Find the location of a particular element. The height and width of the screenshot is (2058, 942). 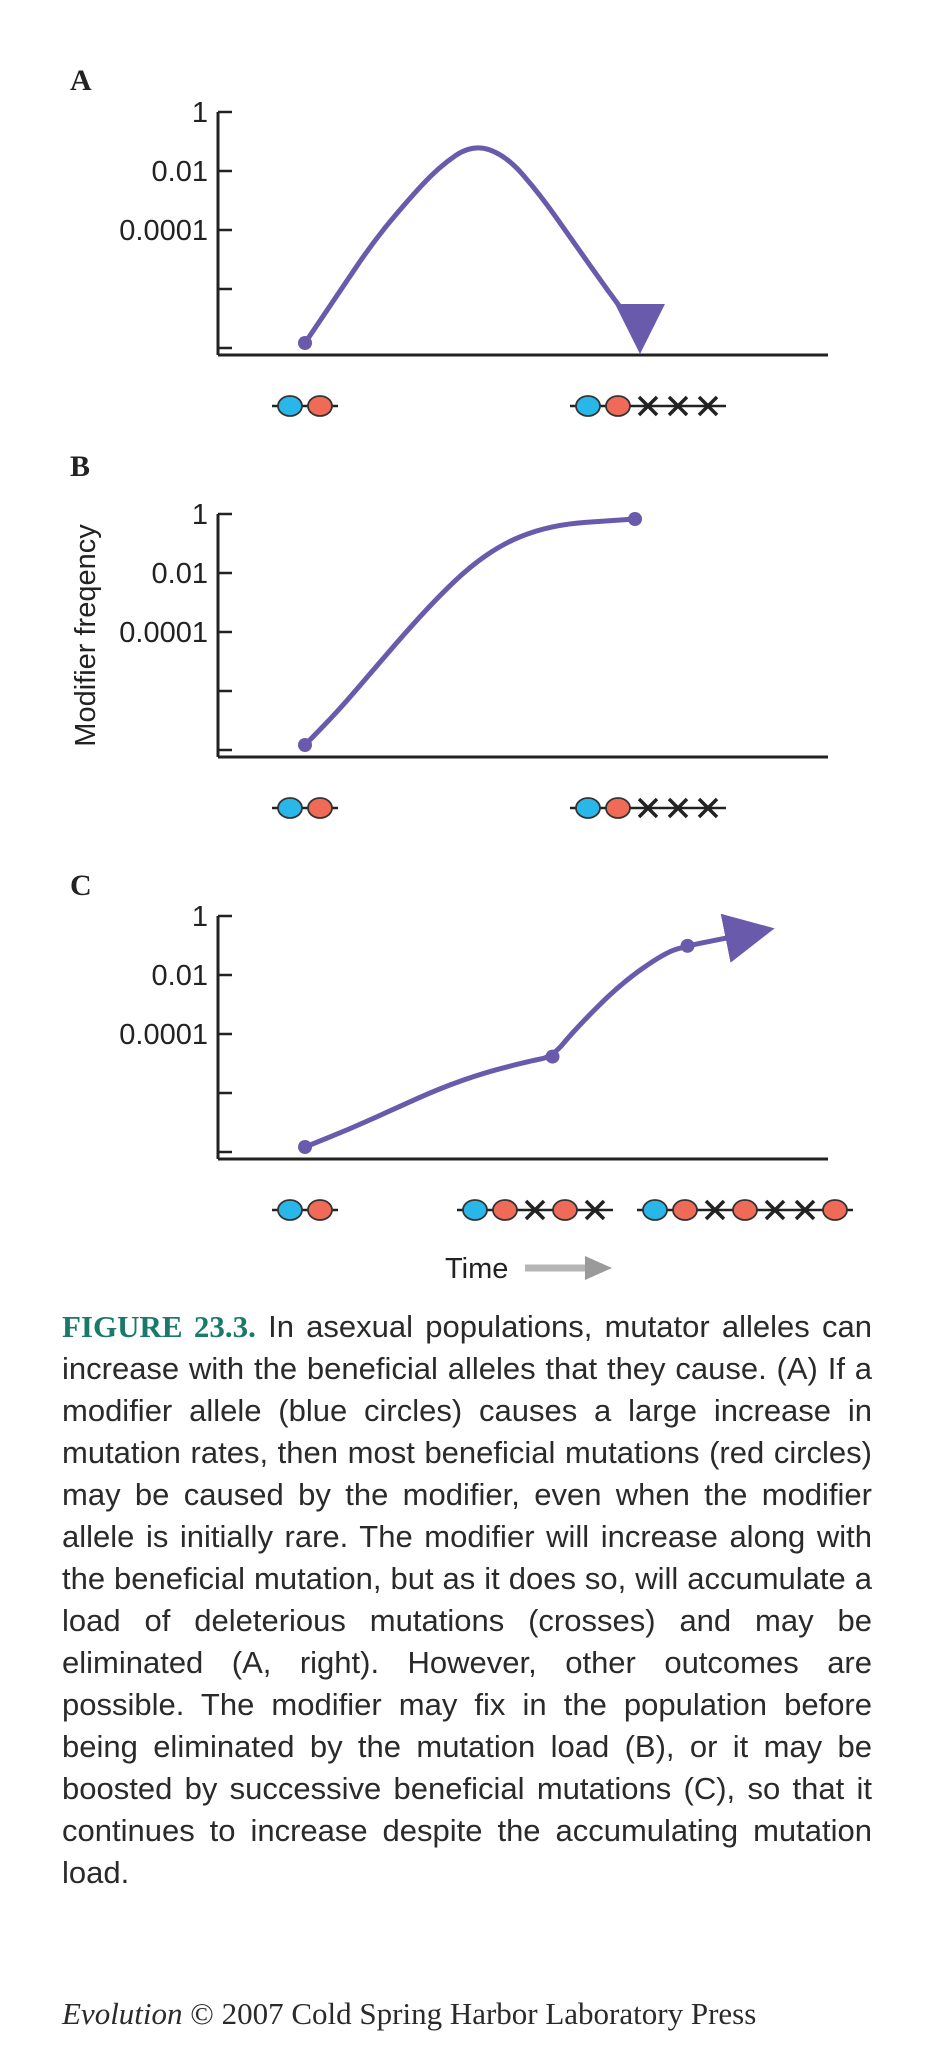

panel-a: A 1 0.01 0.0001 is located at coordinates (449, 240).